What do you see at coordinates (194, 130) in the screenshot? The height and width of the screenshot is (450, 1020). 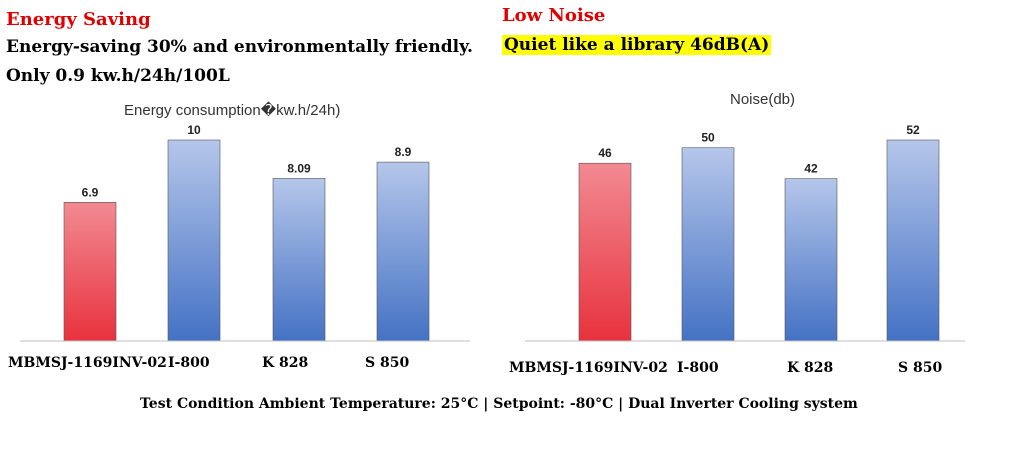 I see `energy-value-label: 10` at bounding box center [194, 130].